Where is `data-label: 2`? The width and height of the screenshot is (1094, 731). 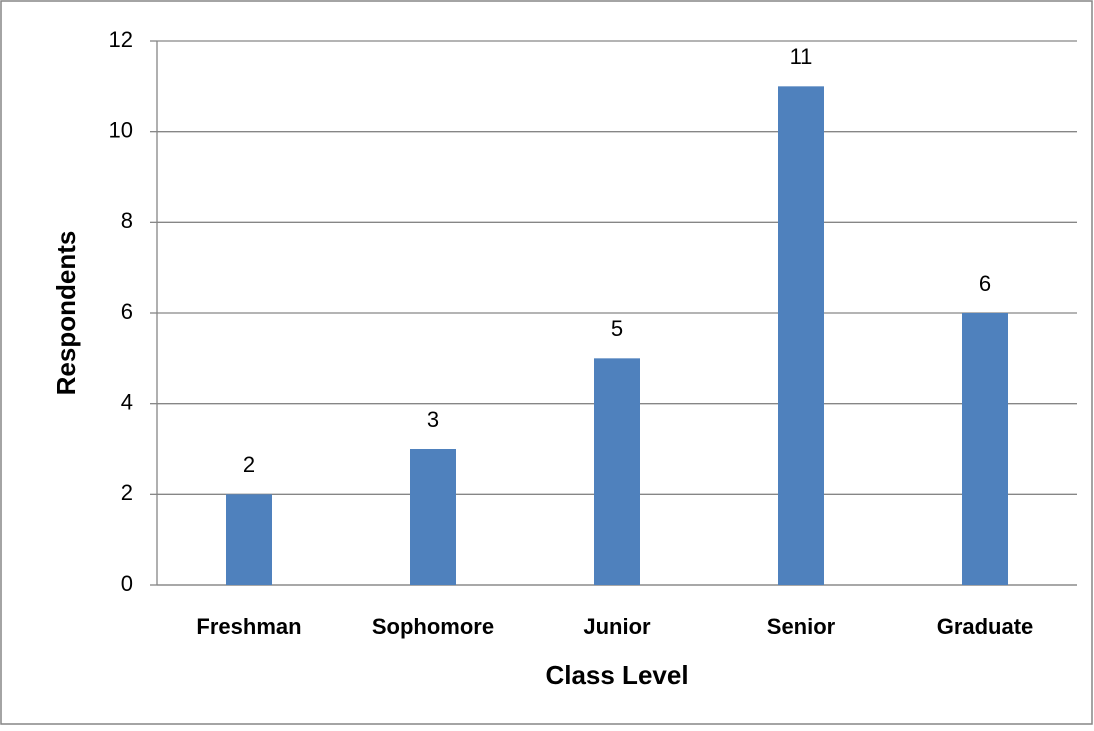
data-label: 2 is located at coordinates (249, 464).